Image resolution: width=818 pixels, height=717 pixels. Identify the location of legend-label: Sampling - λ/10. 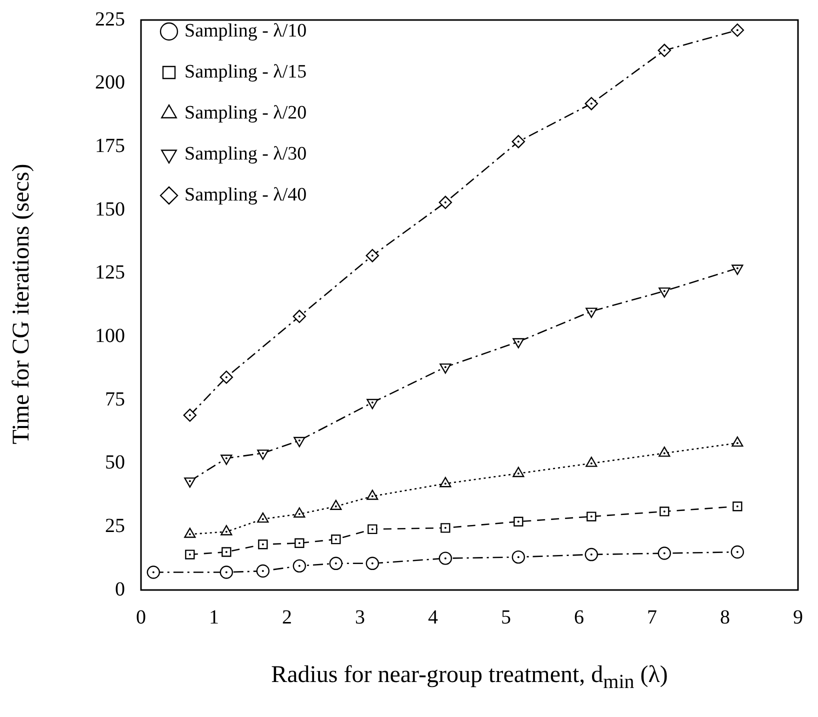
(245, 31).